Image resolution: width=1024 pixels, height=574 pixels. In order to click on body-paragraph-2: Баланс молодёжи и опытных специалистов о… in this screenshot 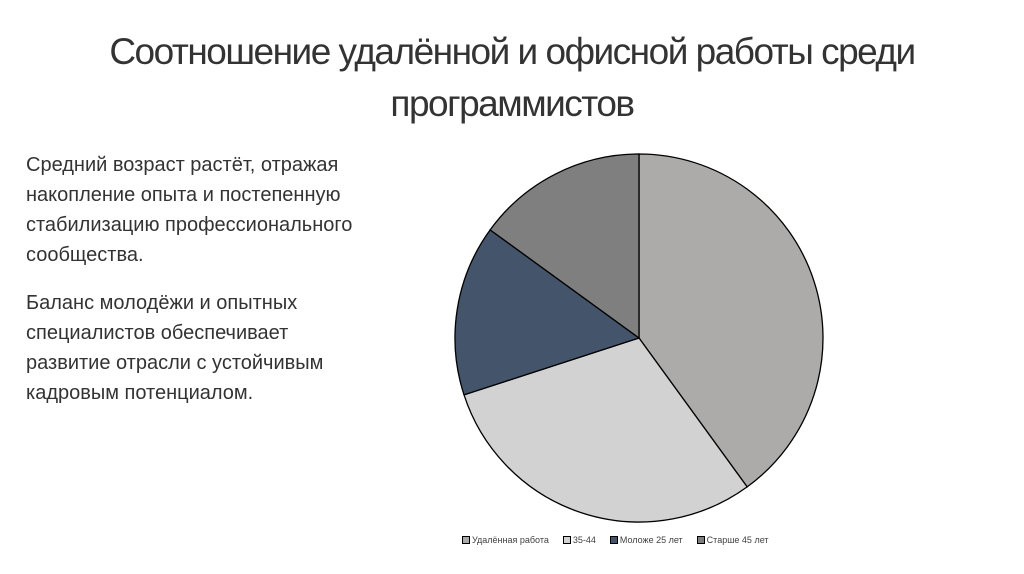, I will do `click(175, 348)`.